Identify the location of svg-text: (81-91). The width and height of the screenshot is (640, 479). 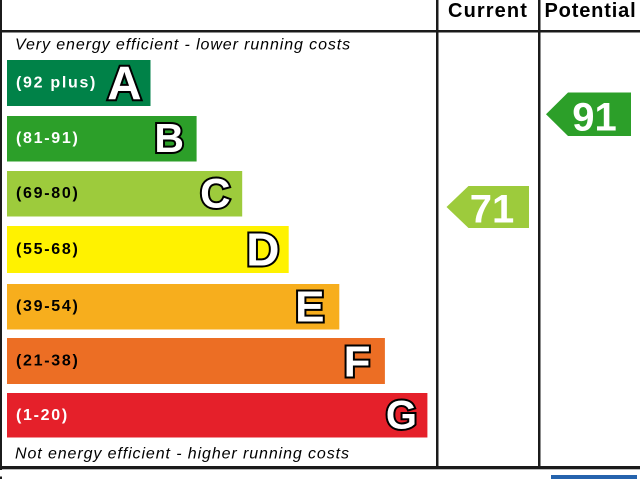
(47, 138).